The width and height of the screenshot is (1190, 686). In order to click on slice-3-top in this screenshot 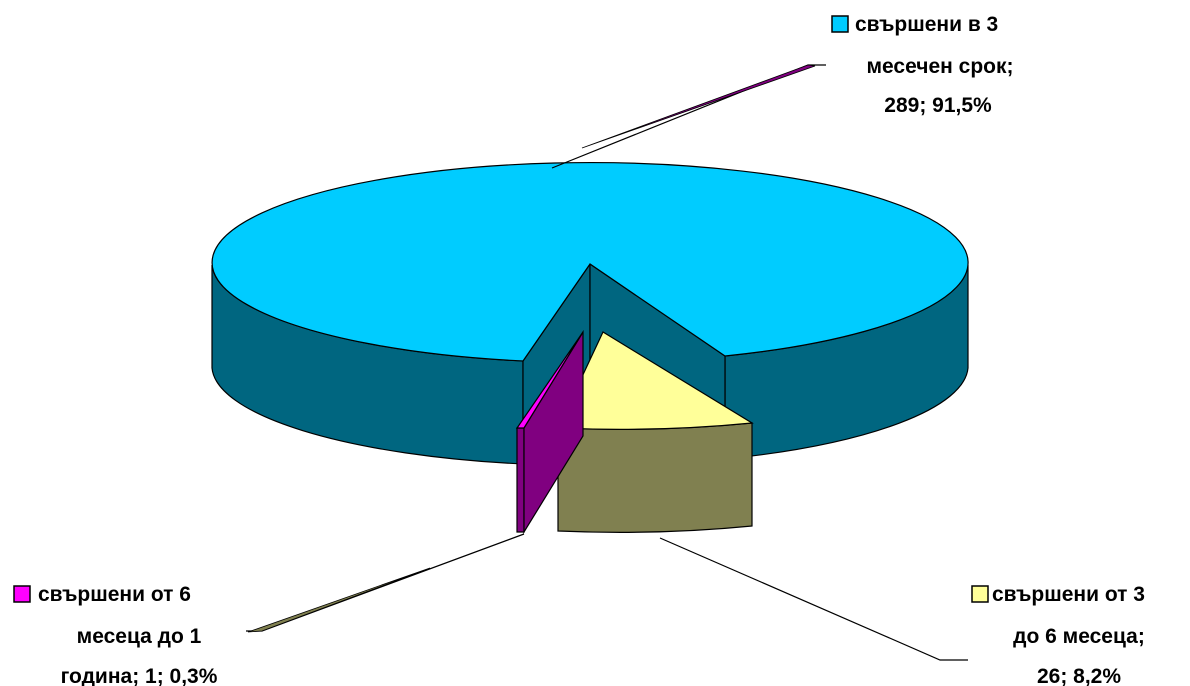, I will do `click(549, 380)`.